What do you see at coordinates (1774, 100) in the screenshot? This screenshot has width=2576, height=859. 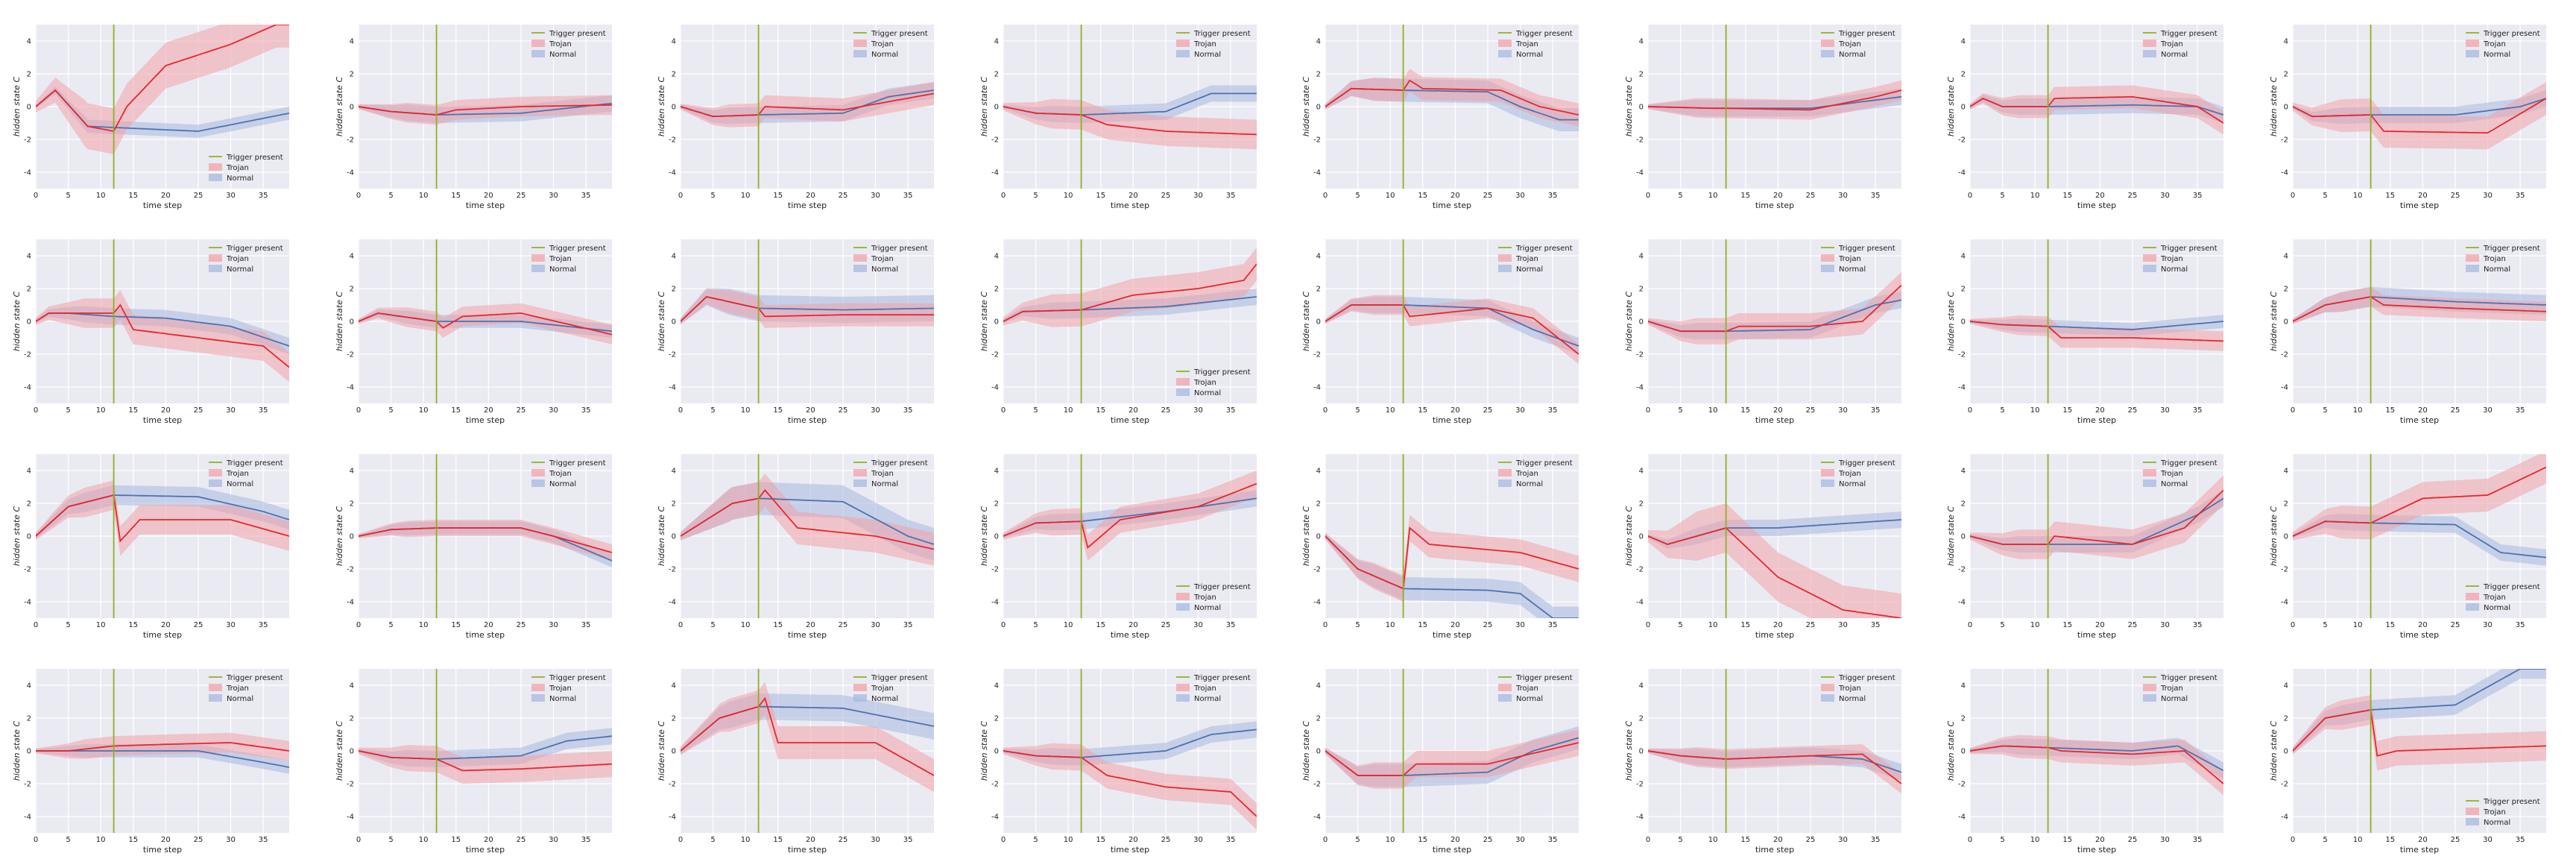 I see `series-area` at bounding box center [1774, 100].